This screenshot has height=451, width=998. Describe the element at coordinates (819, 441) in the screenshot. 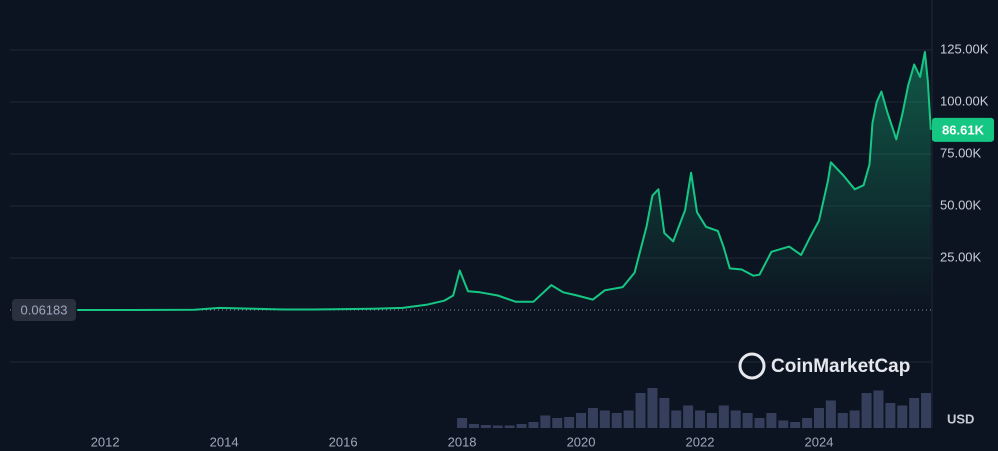

I see `x-tick-label: 2024` at that location.